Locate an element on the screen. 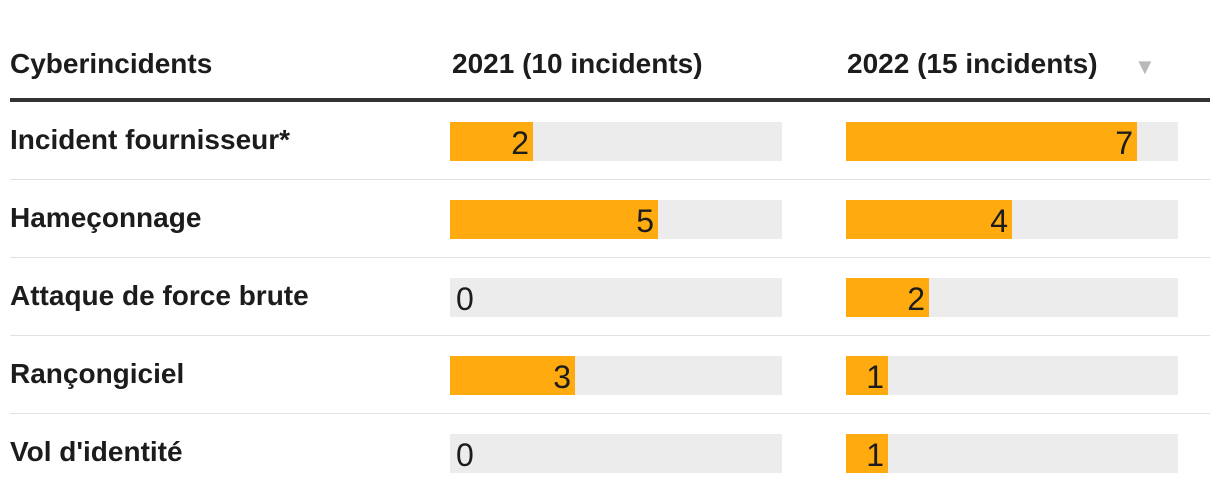 The height and width of the screenshot is (500, 1220). header-2022: 2022 (15 incidents) is located at coordinates (972, 63).